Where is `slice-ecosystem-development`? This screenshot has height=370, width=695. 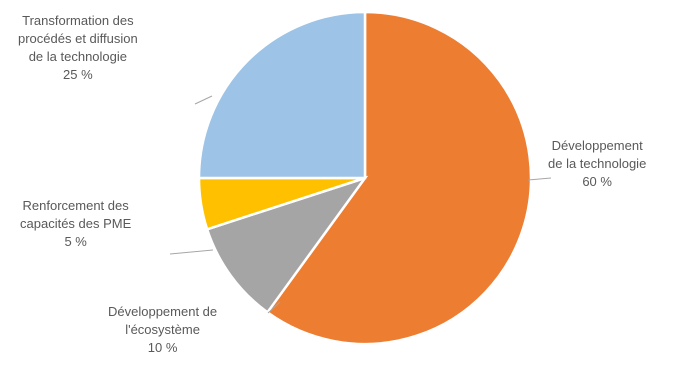
slice-ecosystem-development is located at coordinates (287, 245).